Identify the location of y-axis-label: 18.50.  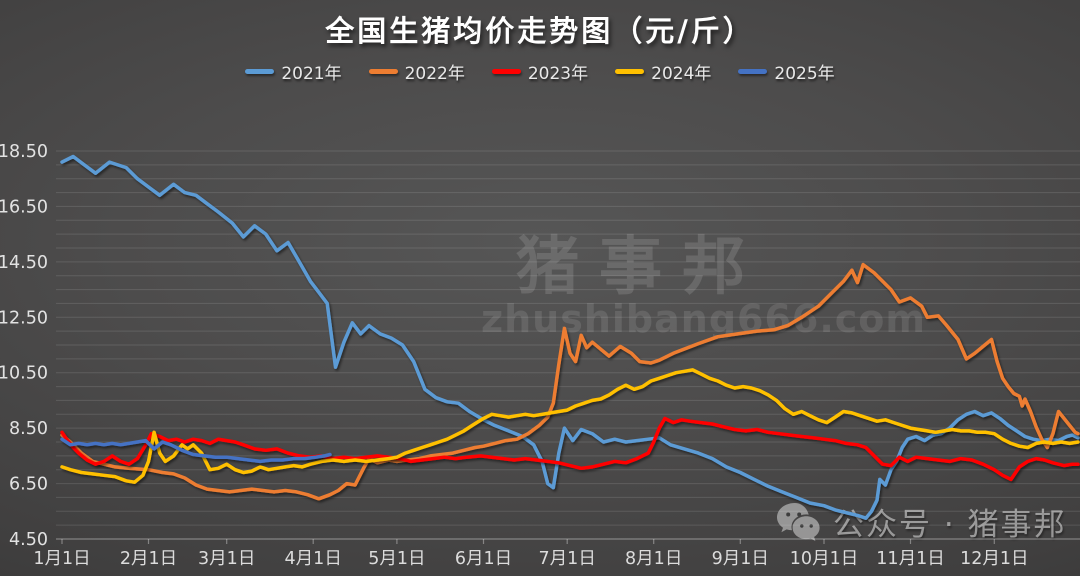
(24, 152).